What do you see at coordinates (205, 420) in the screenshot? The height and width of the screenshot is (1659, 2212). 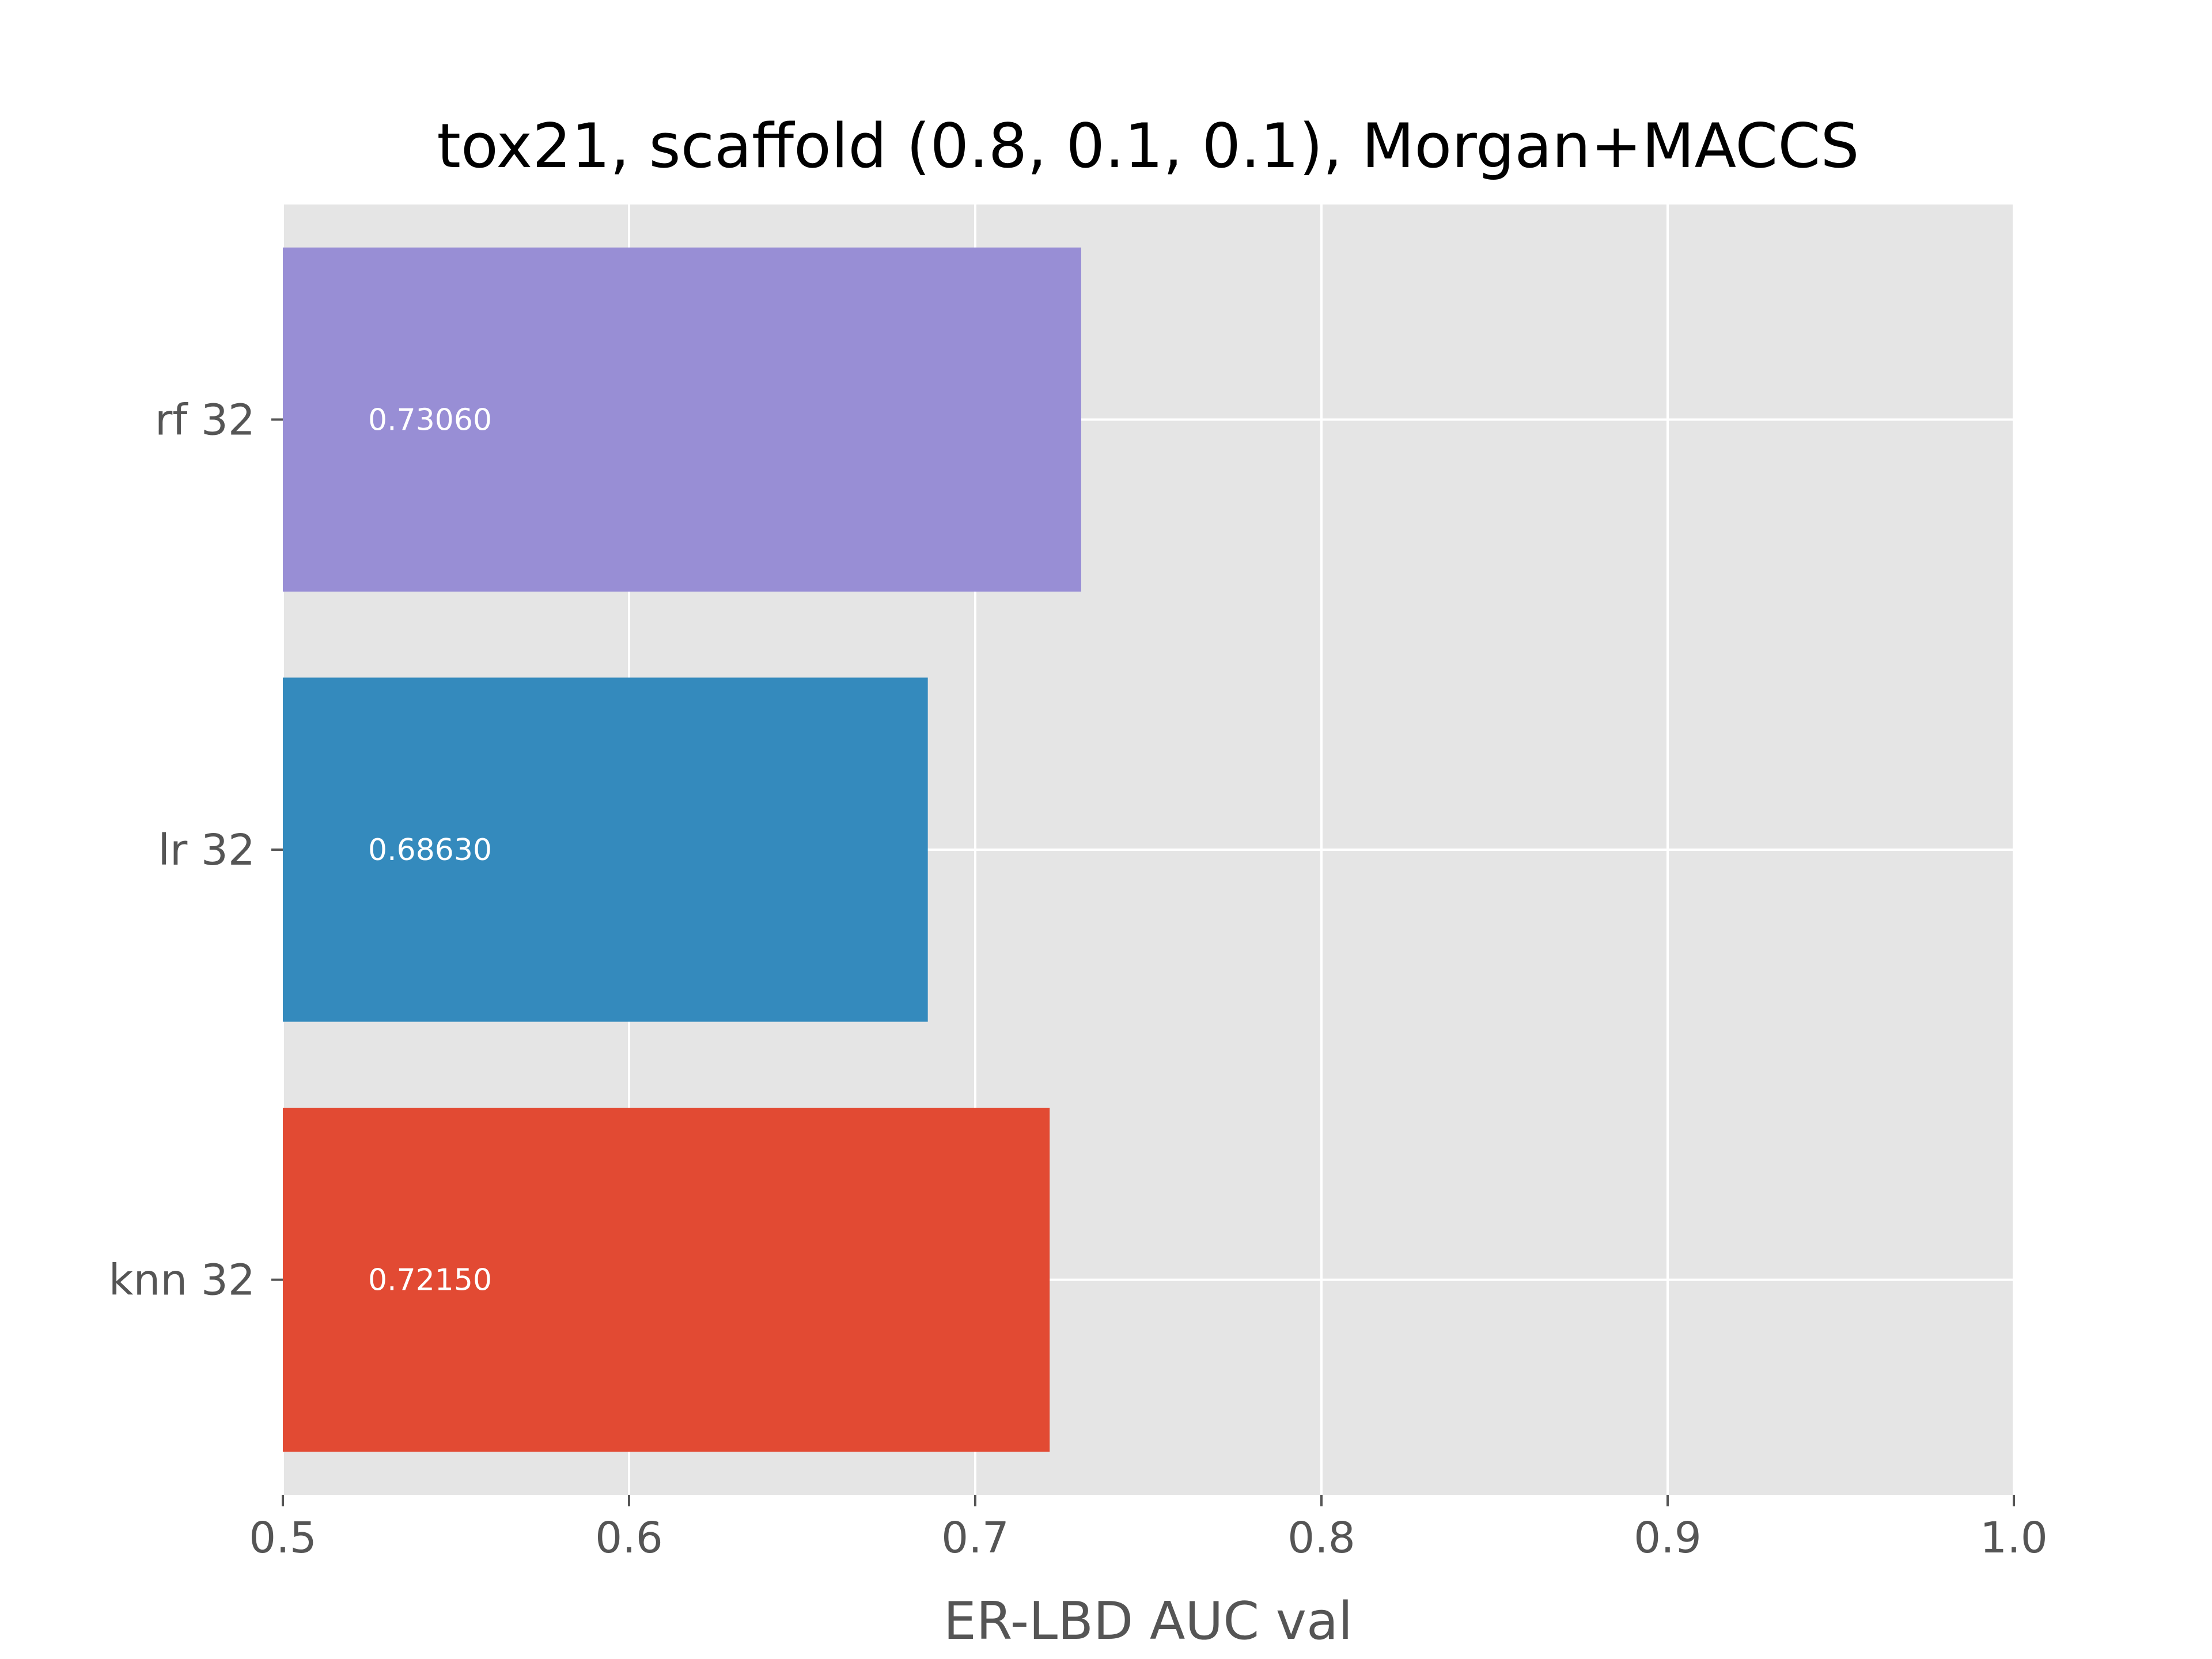 I see `y-tick-label: rf 32` at bounding box center [205, 420].